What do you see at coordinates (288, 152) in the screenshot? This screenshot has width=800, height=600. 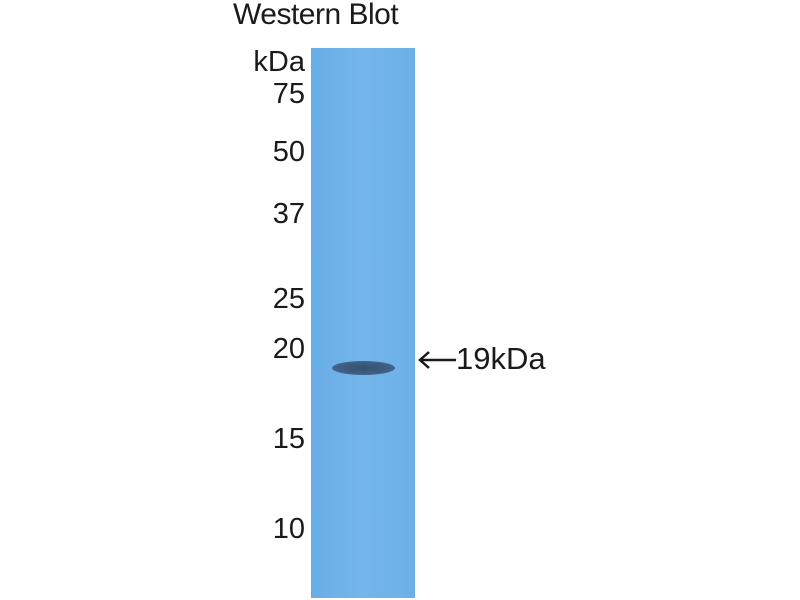 I see `marker-label: 50` at bounding box center [288, 152].